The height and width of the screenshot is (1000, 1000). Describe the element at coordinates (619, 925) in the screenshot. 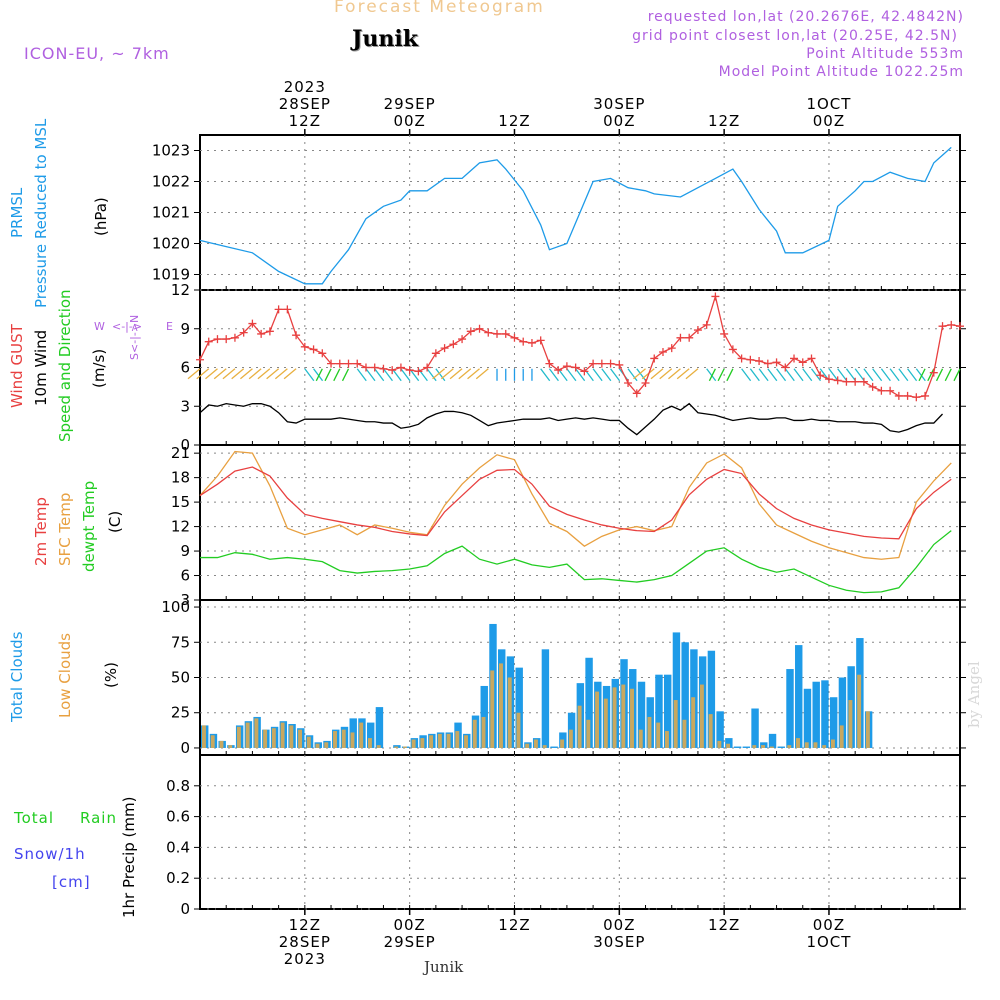

I see `bottom-time-label: 00Z` at that location.